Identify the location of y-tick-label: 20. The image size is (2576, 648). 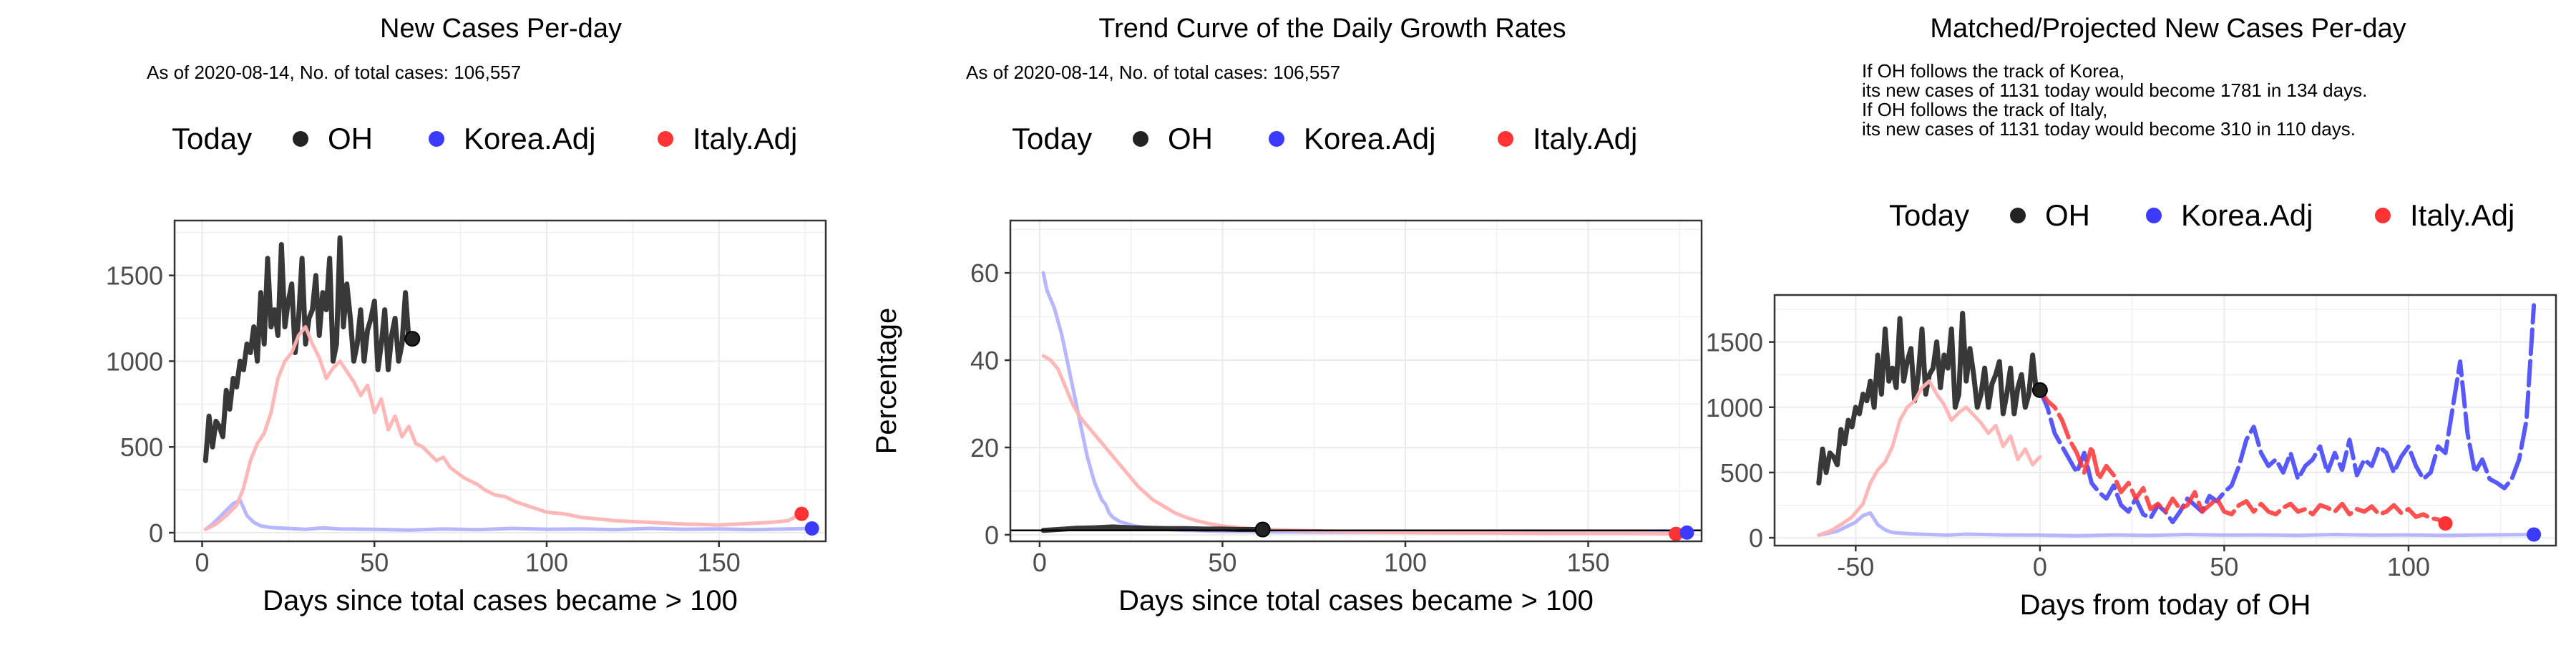
(984, 448).